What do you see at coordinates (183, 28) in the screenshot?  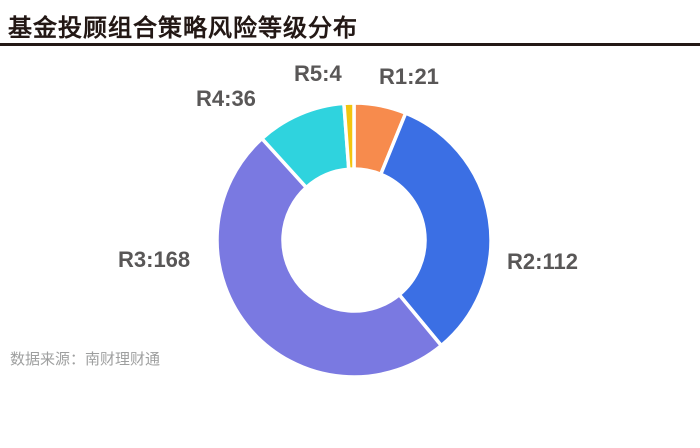 I see `page-title: 基金投顾组合策略风险等级分布` at bounding box center [183, 28].